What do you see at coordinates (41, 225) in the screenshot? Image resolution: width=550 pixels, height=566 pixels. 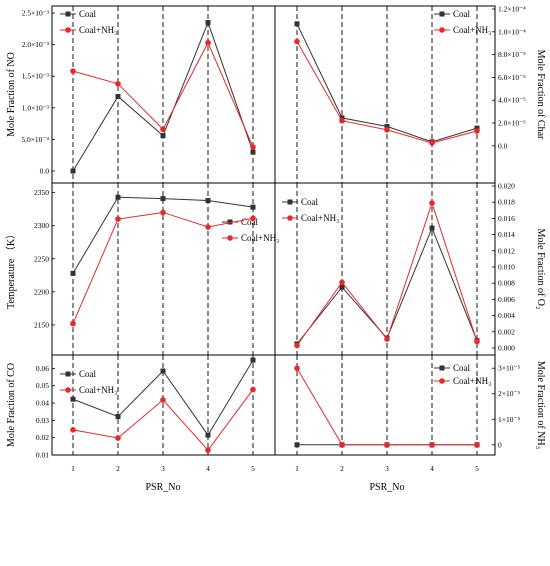 I see `y-tick-label: 2300` at bounding box center [41, 225].